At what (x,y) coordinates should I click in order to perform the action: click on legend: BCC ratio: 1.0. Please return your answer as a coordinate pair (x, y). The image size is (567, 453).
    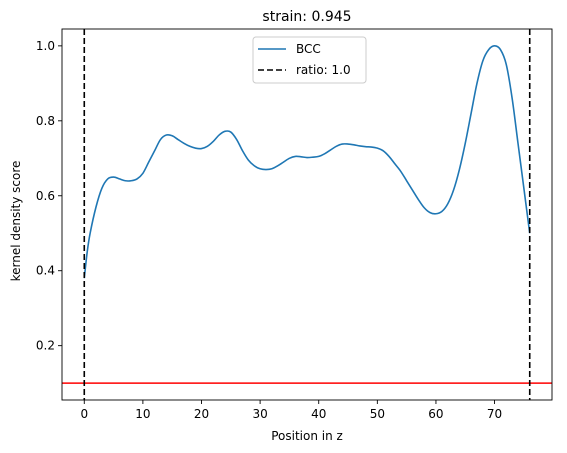
    Looking at the image, I should click on (309, 60).